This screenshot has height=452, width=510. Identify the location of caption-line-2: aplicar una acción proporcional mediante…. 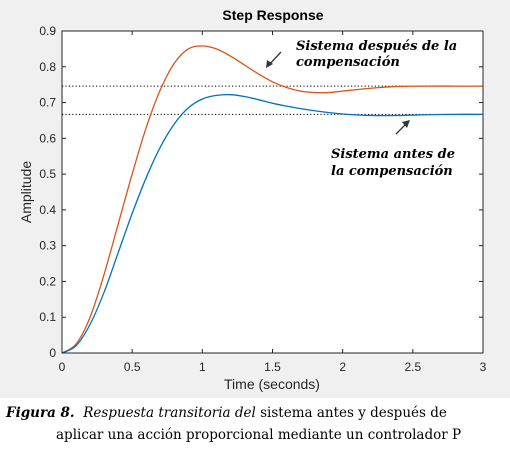
(259, 435).